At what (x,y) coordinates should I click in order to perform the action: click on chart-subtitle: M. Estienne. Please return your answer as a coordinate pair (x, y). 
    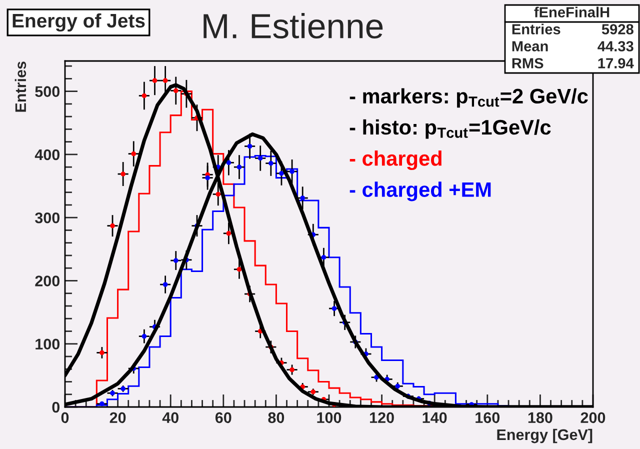
    Looking at the image, I should click on (293, 26).